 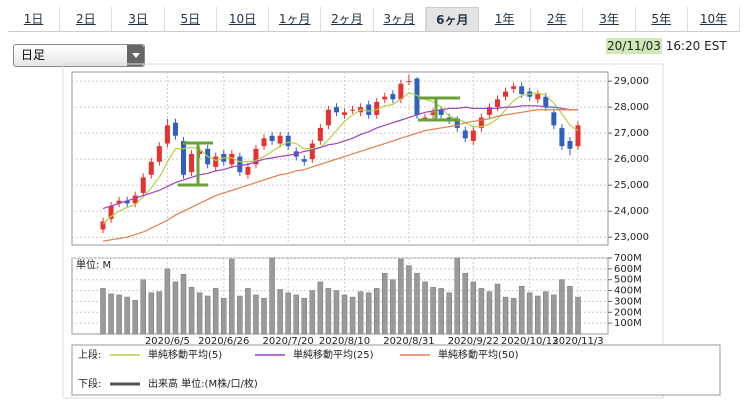 What do you see at coordinates (34, 19) in the screenshot?
I see `period-tab: 1日` at bounding box center [34, 19].